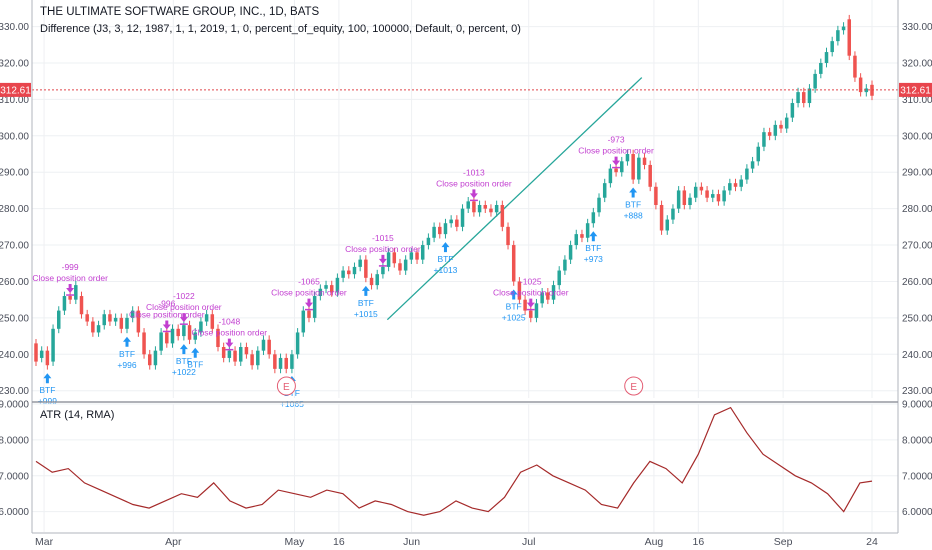  I want to click on atr-tick-right: 6.0000, so click(917, 512).